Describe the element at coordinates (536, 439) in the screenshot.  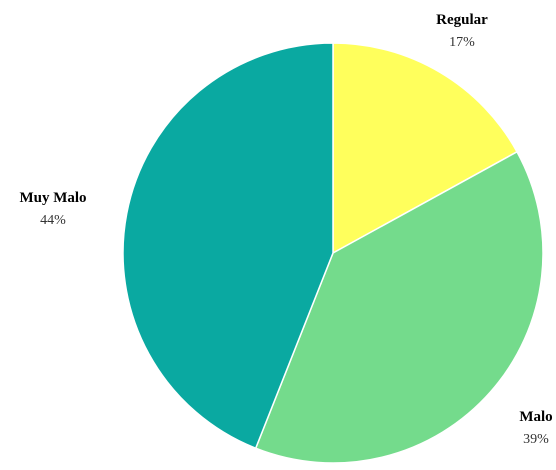
I see `slice-percent-malo: 39%` at that location.